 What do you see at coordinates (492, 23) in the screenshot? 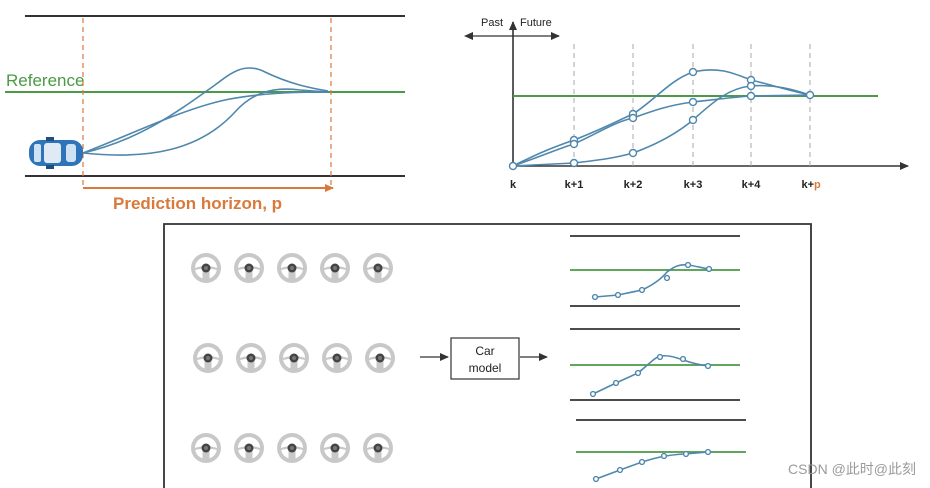
I see `past-label: Past` at bounding box center [492, 23].